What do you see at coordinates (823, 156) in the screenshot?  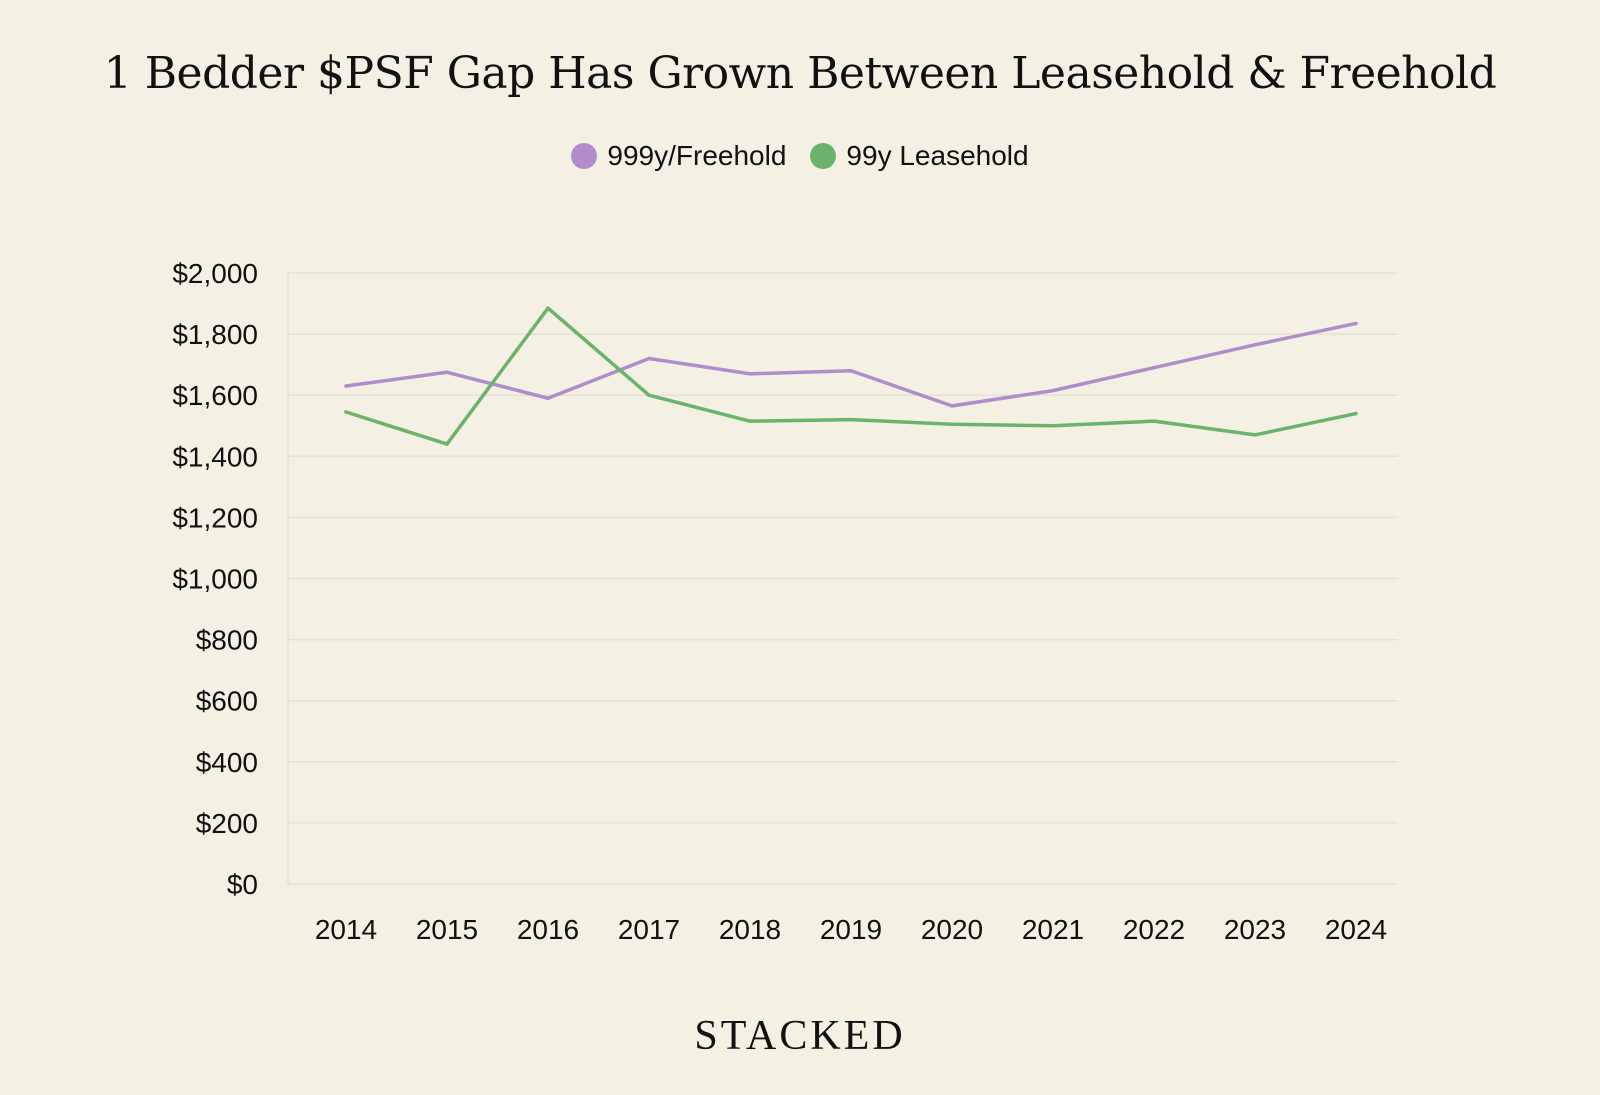 I see `legend-marker-leasehold` at bounding box center [823, 156].